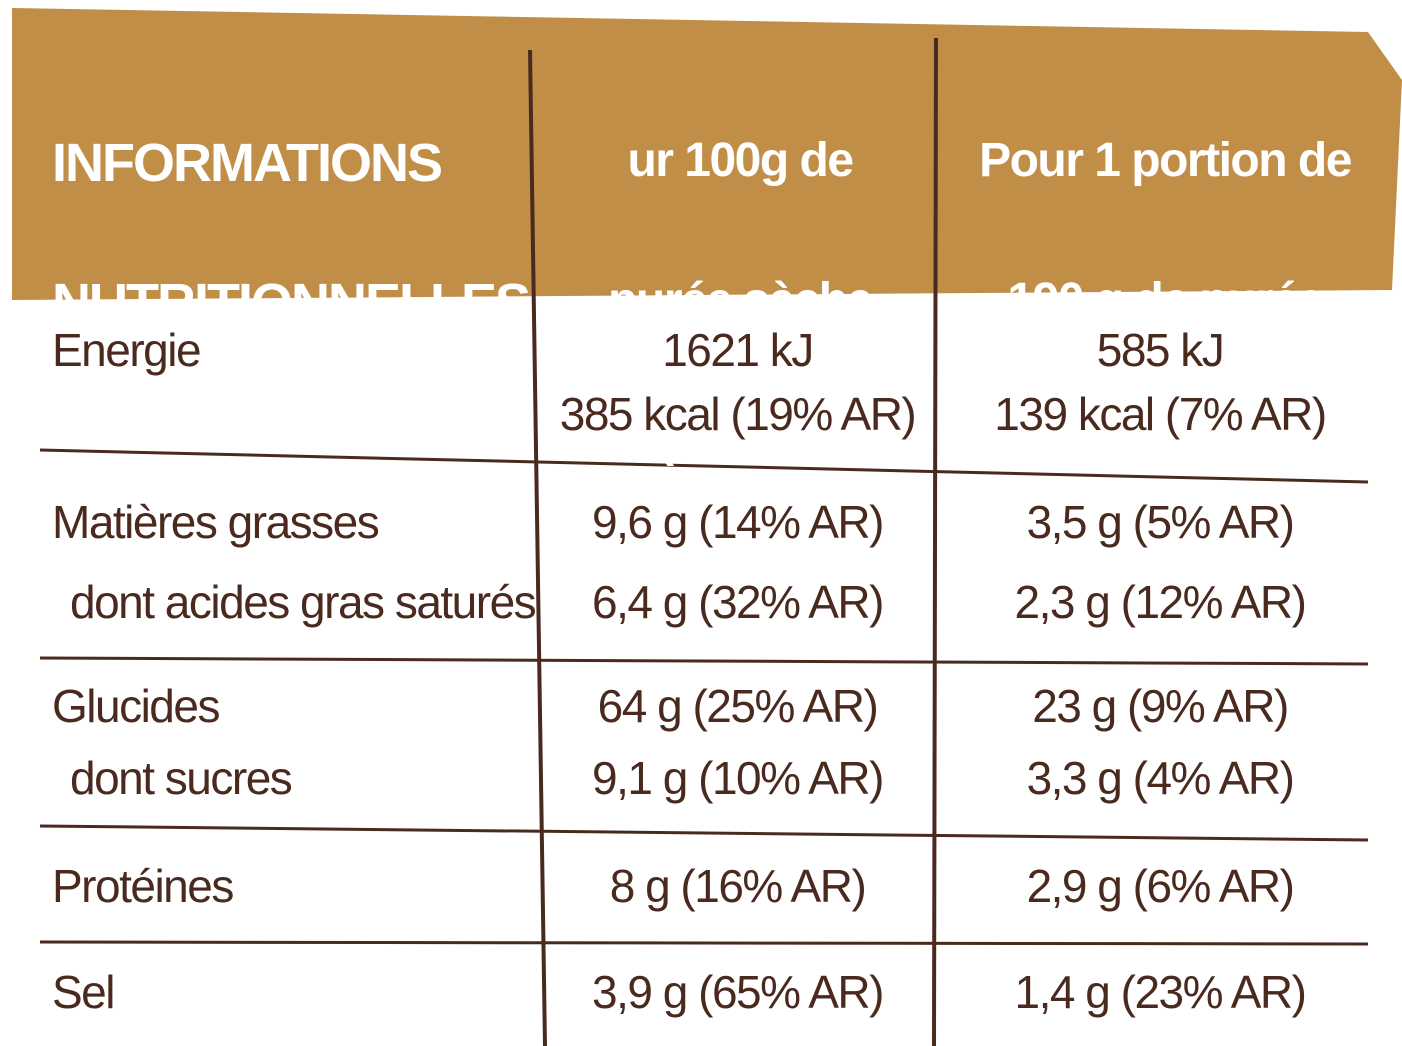  I want to click on column-header-per-100g-line-2: purée sèche, so click(740, 300).